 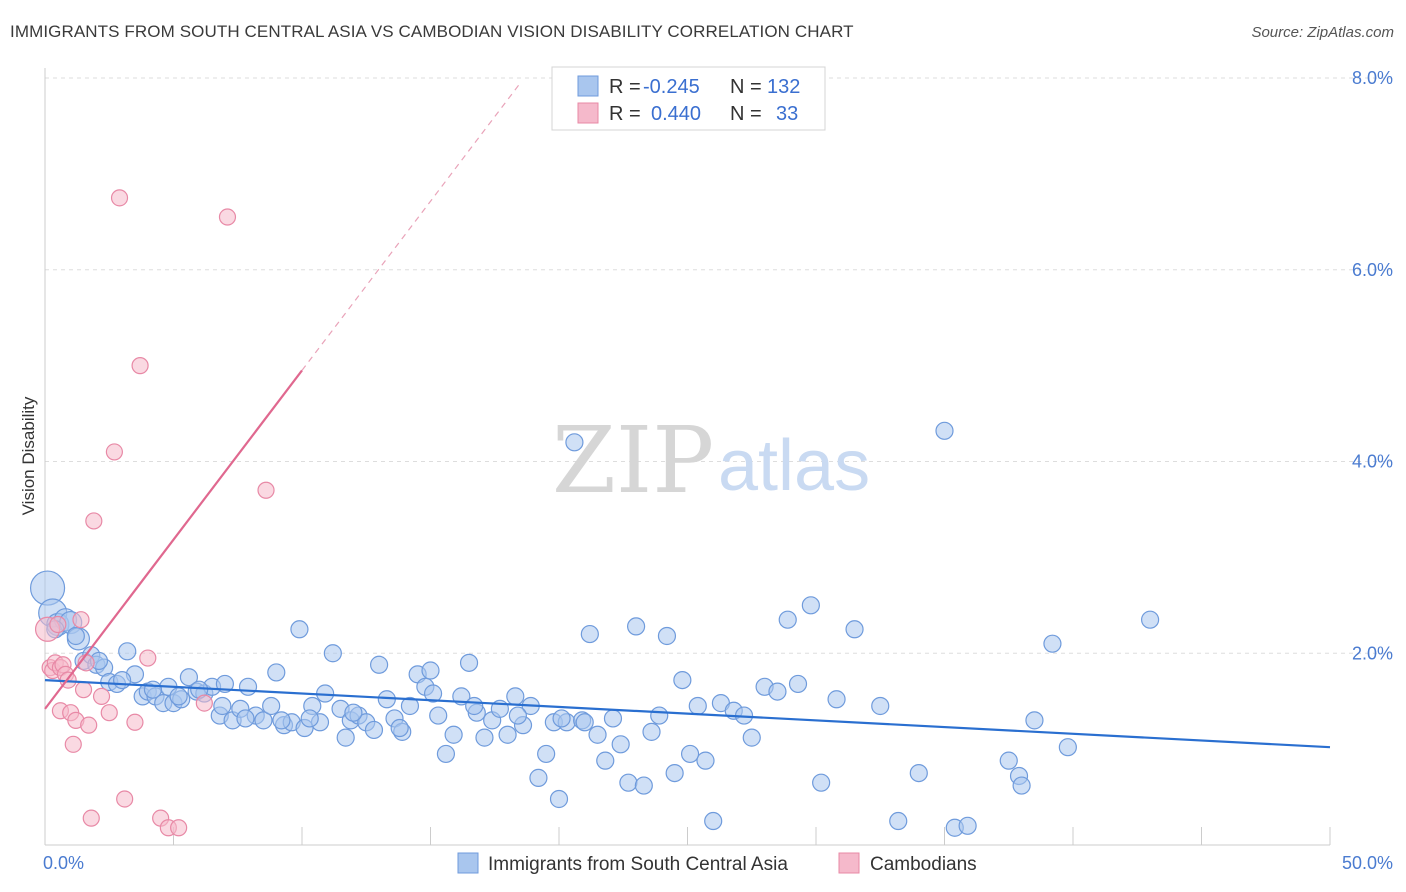 I want to click on y-axis-title: Vision Disability, so click(x=28, y=455).